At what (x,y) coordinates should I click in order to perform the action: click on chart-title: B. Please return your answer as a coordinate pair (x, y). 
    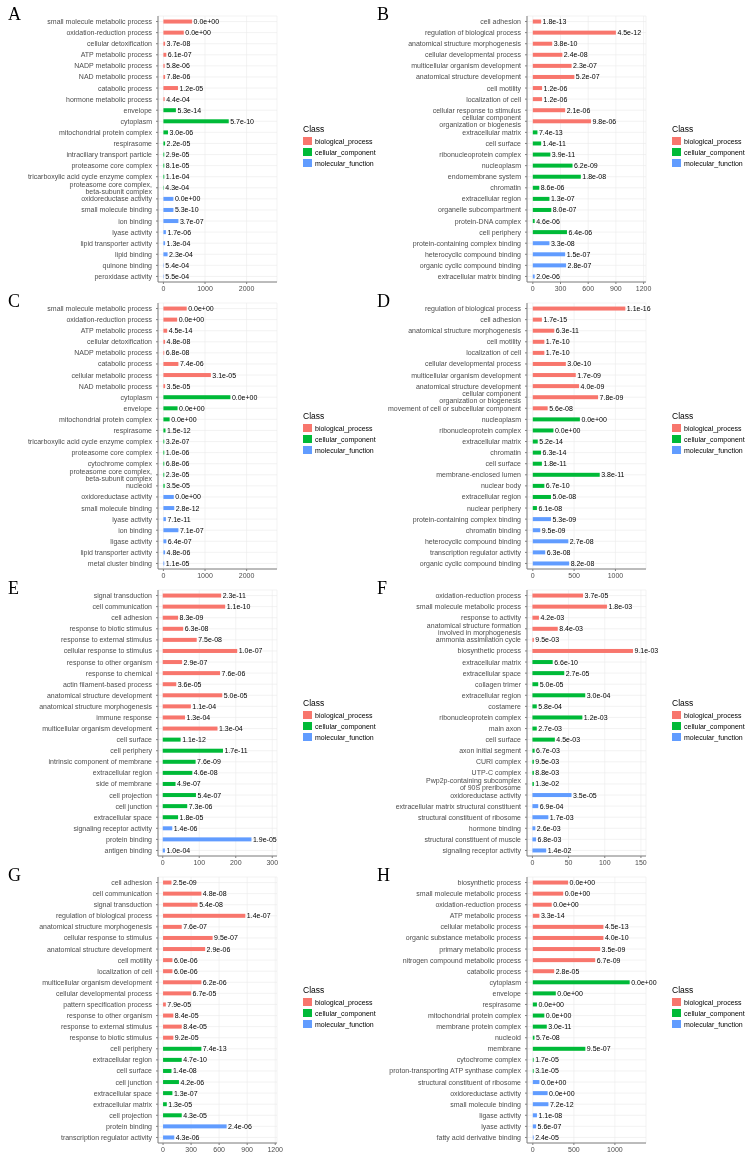
    Looking at the image, I should click on (383, 14).